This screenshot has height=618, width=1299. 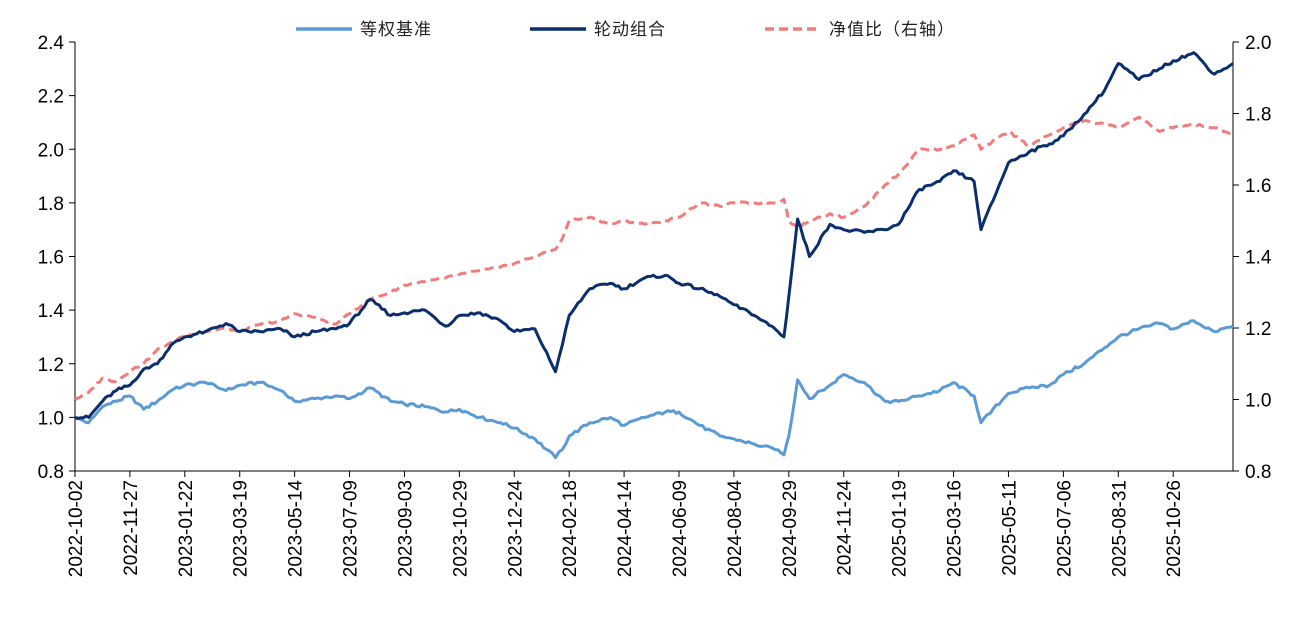 What do you see at coordinates (396, 30) in the screenshot?
I see `legend-label-equal-weight-benchmark: 等权基准` at bounding box center [396, 30].